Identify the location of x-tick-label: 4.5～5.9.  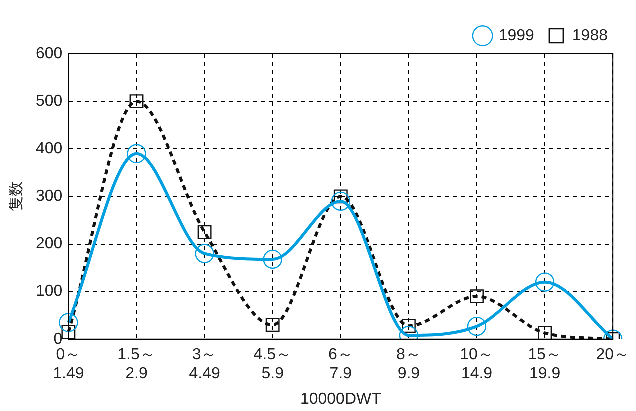
(273, 364).